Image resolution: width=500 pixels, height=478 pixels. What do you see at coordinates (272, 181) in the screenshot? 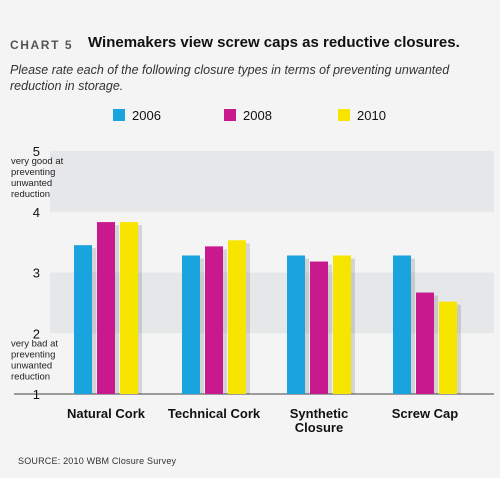
I see `plot-band` at bounding box center [272, 181].